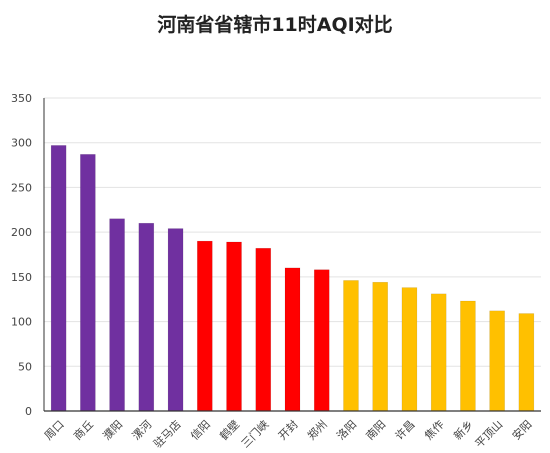 This screenshot has width=550, height=453. Describe the element at coordinates (346, 429) in the screenshot. I see `x-tick-label: 洛阳` at that location.